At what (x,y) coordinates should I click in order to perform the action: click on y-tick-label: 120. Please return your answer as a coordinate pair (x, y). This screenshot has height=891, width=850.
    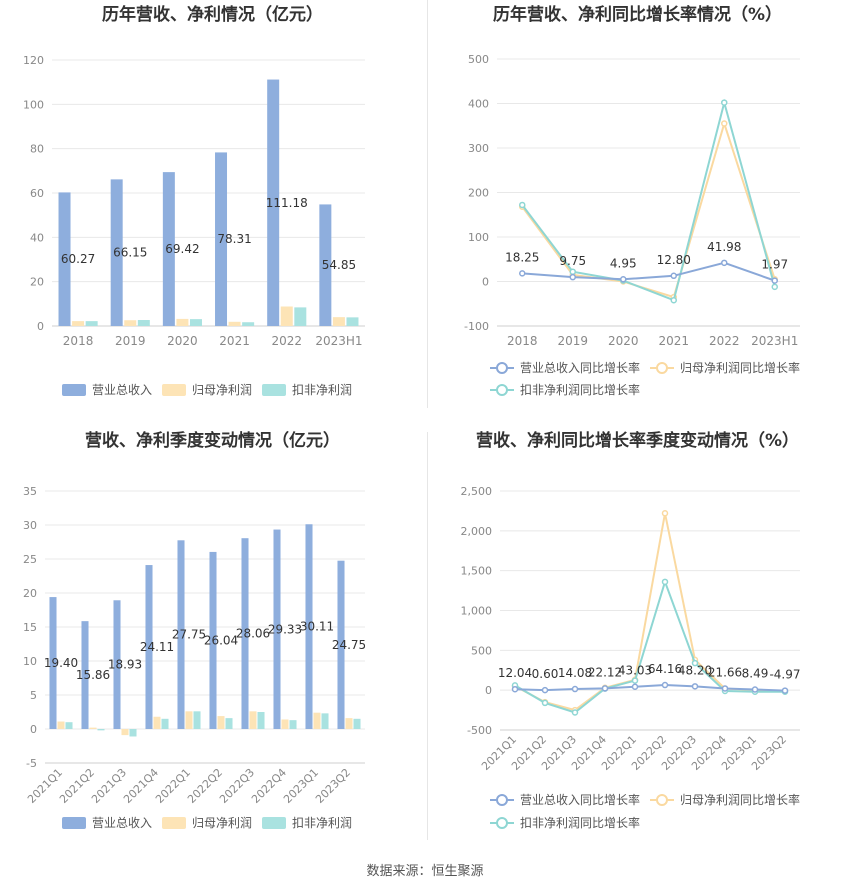
    Looking at the image, I should click on (33, 60).